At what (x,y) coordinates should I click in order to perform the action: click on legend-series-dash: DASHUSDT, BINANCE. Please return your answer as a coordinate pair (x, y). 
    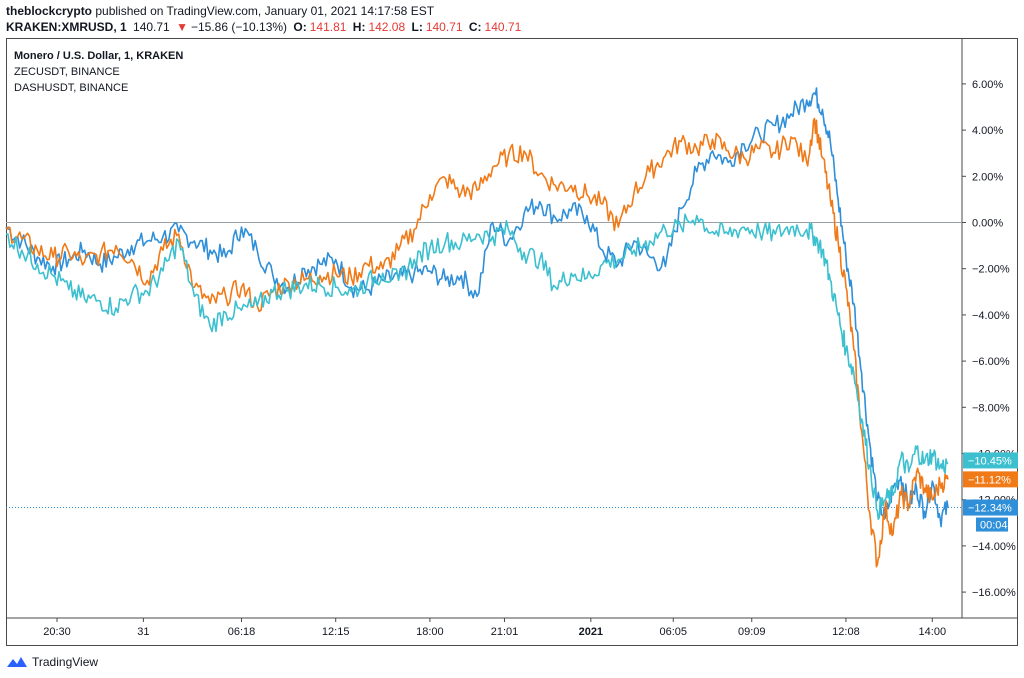
    Looking at the image, I should click on (71, 88).